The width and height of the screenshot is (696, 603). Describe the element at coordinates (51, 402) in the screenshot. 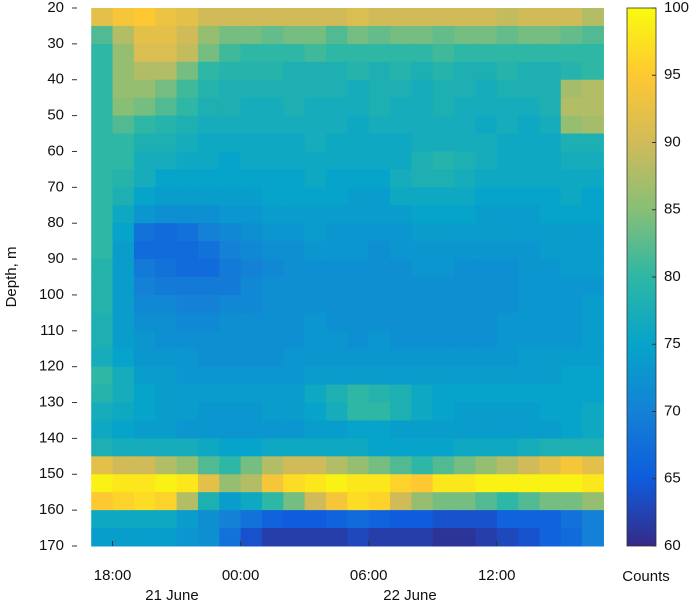

I see `y-tick-label: 130` at that location.